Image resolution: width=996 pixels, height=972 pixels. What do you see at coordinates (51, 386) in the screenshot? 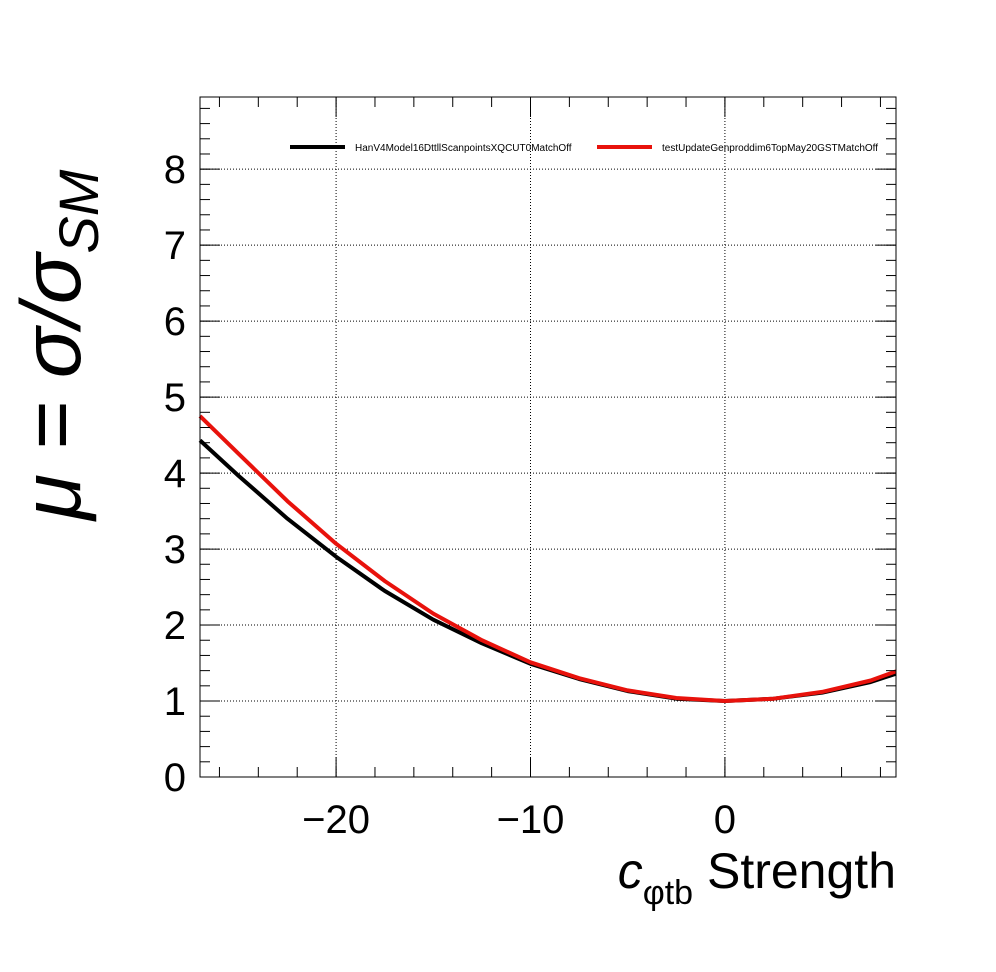
I see `y-axis-title-main: μ = σ/σ` at bounding box center [51, 386].